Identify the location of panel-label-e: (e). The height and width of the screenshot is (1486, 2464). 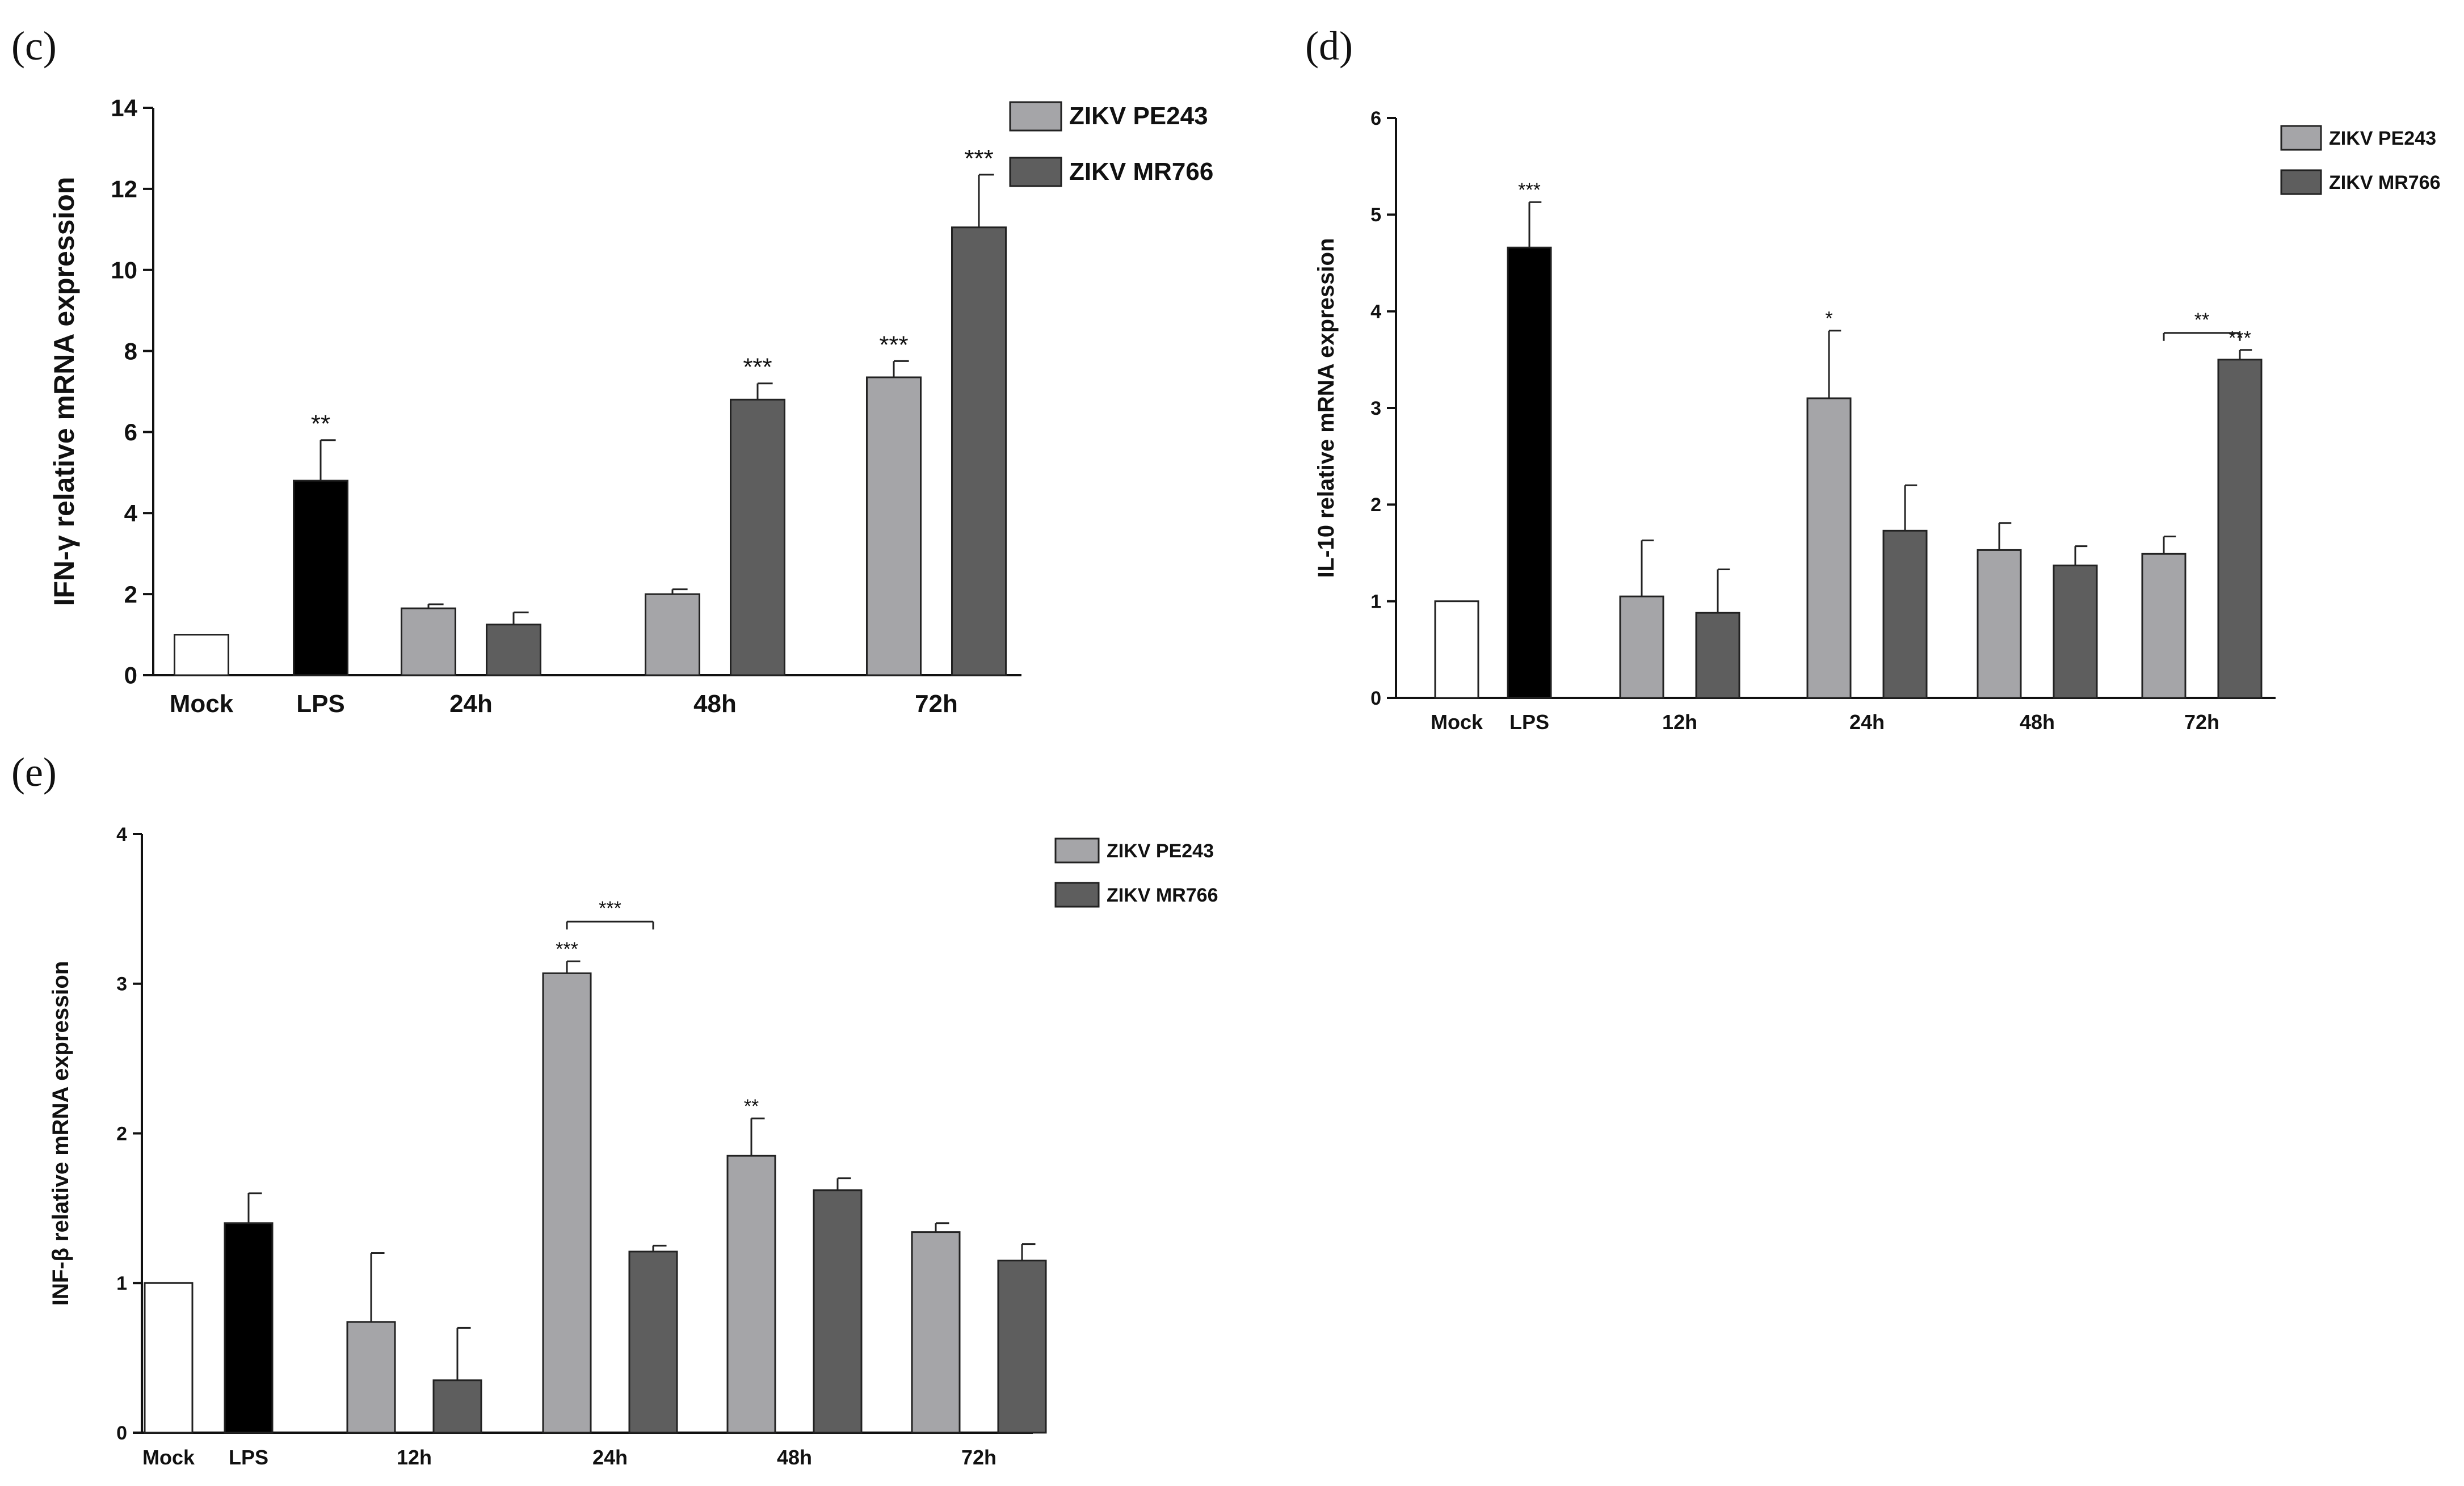
(34, 772).